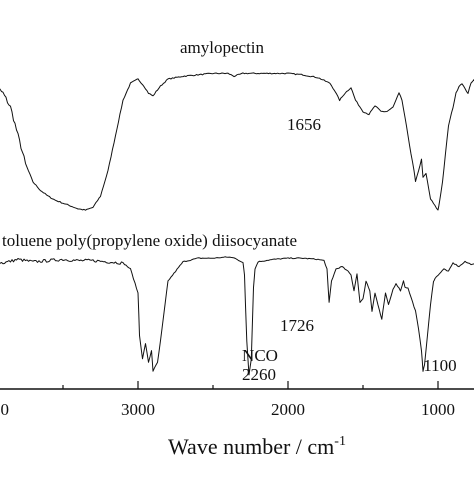 The width and height of the screenshot is (474, 478). What do you see at coordinates (250, 385) in the screenshot?
I see `x-axis-ticks` at bounding box center [250, 385].